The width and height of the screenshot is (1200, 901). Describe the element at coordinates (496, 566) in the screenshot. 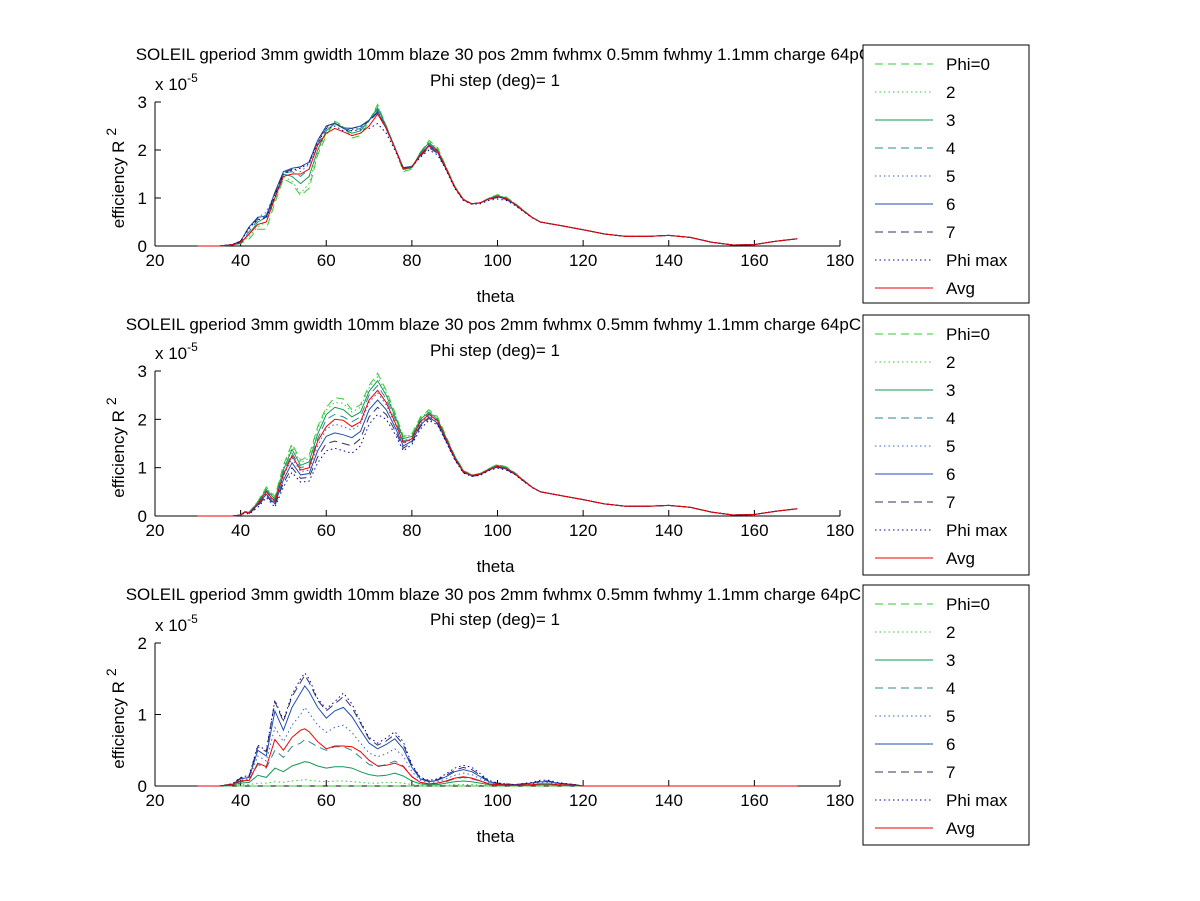

I see `x-axis-label: theta` at that location.